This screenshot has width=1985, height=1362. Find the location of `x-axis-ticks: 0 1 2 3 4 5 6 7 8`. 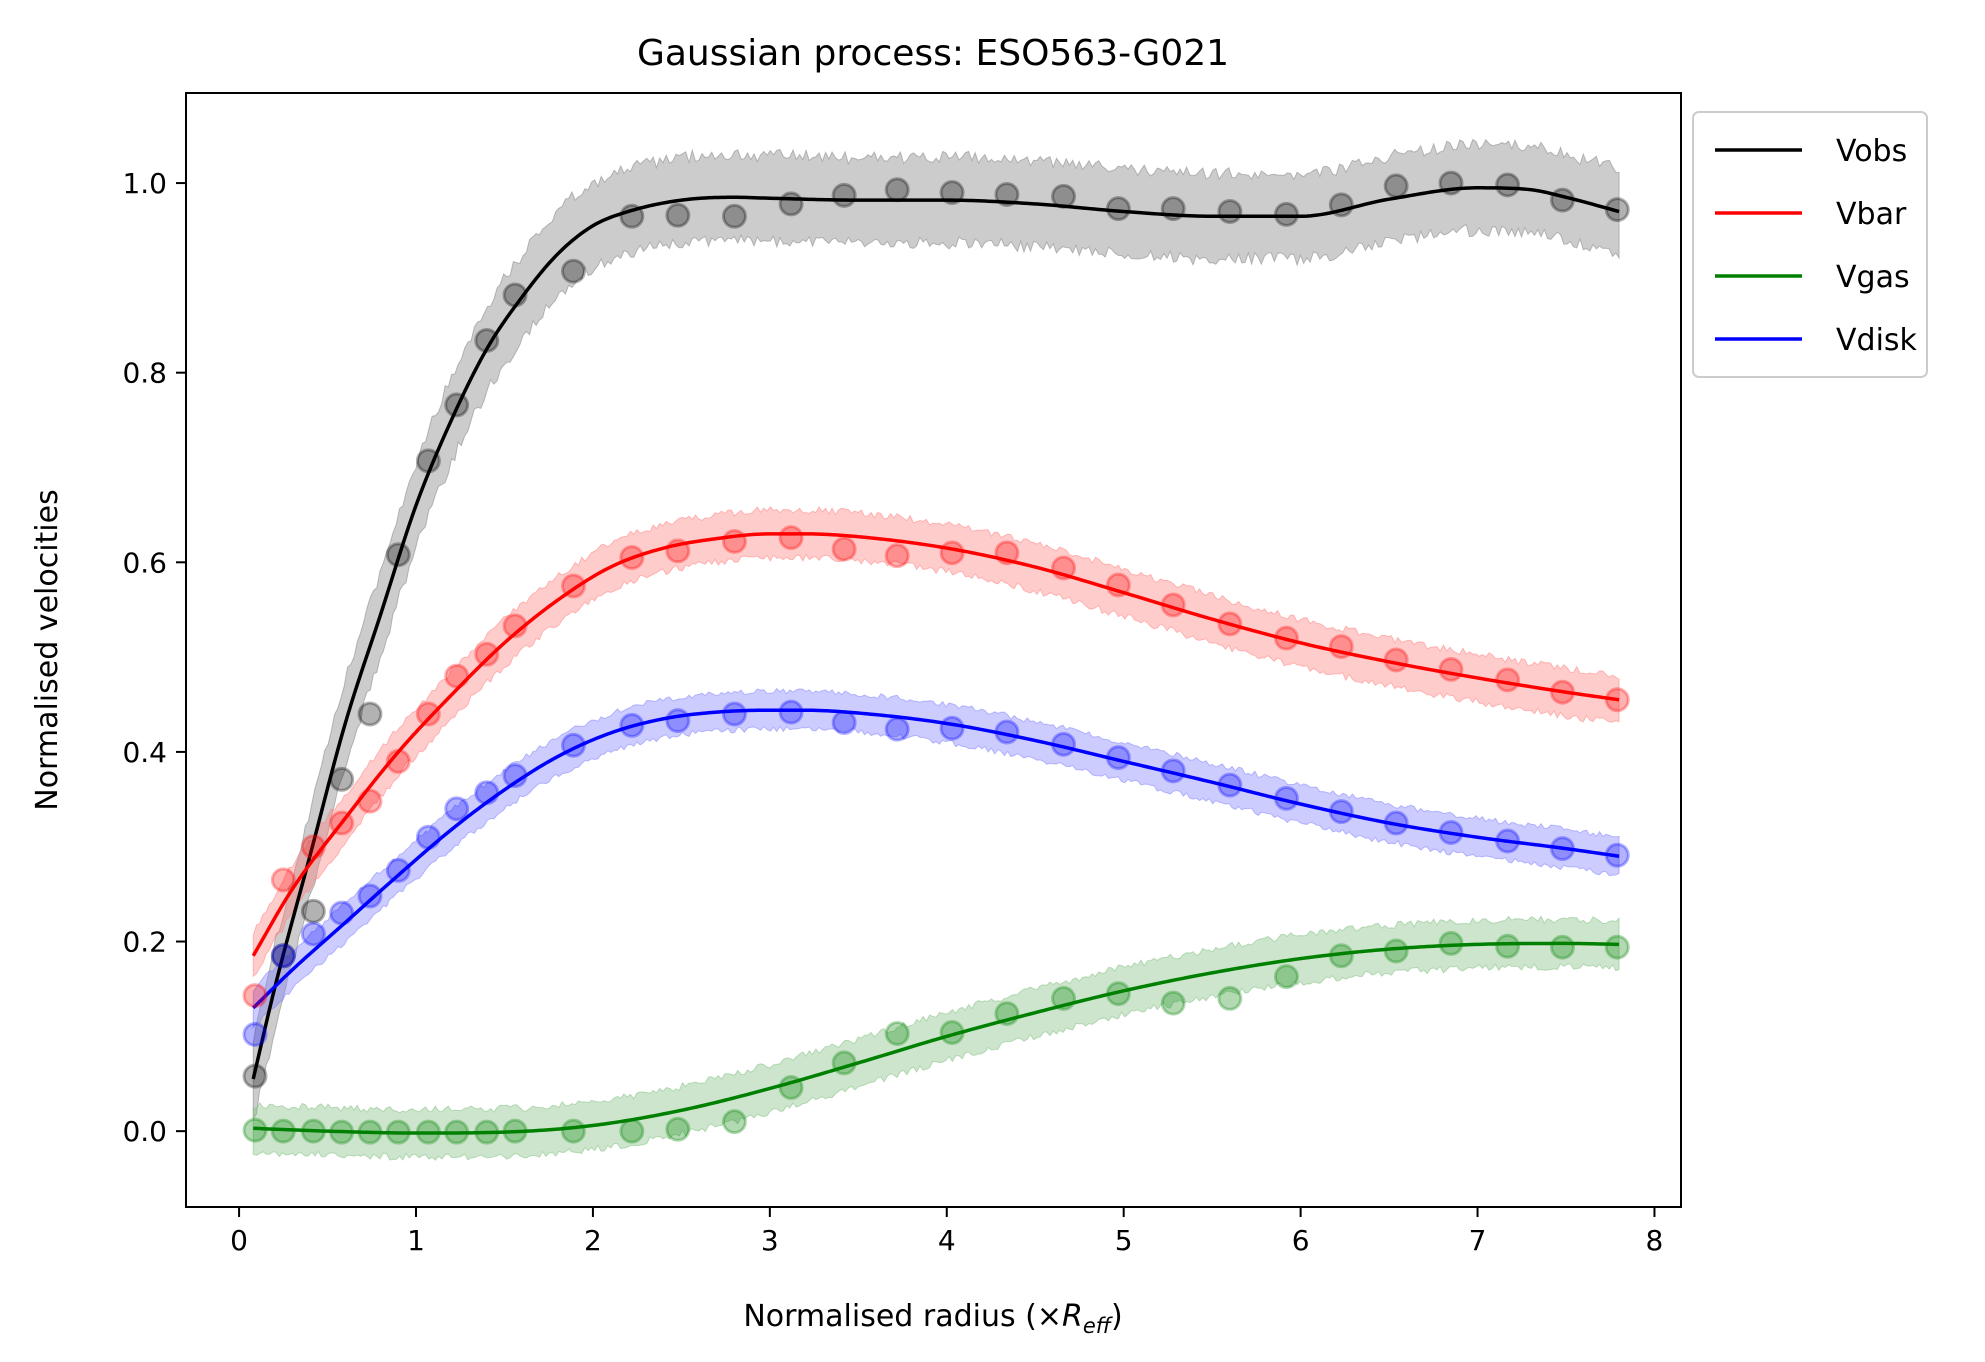

x-axis-ticks: 0 1 2 3 4 5 6 7 8 is located at coordinates (946, 1232).